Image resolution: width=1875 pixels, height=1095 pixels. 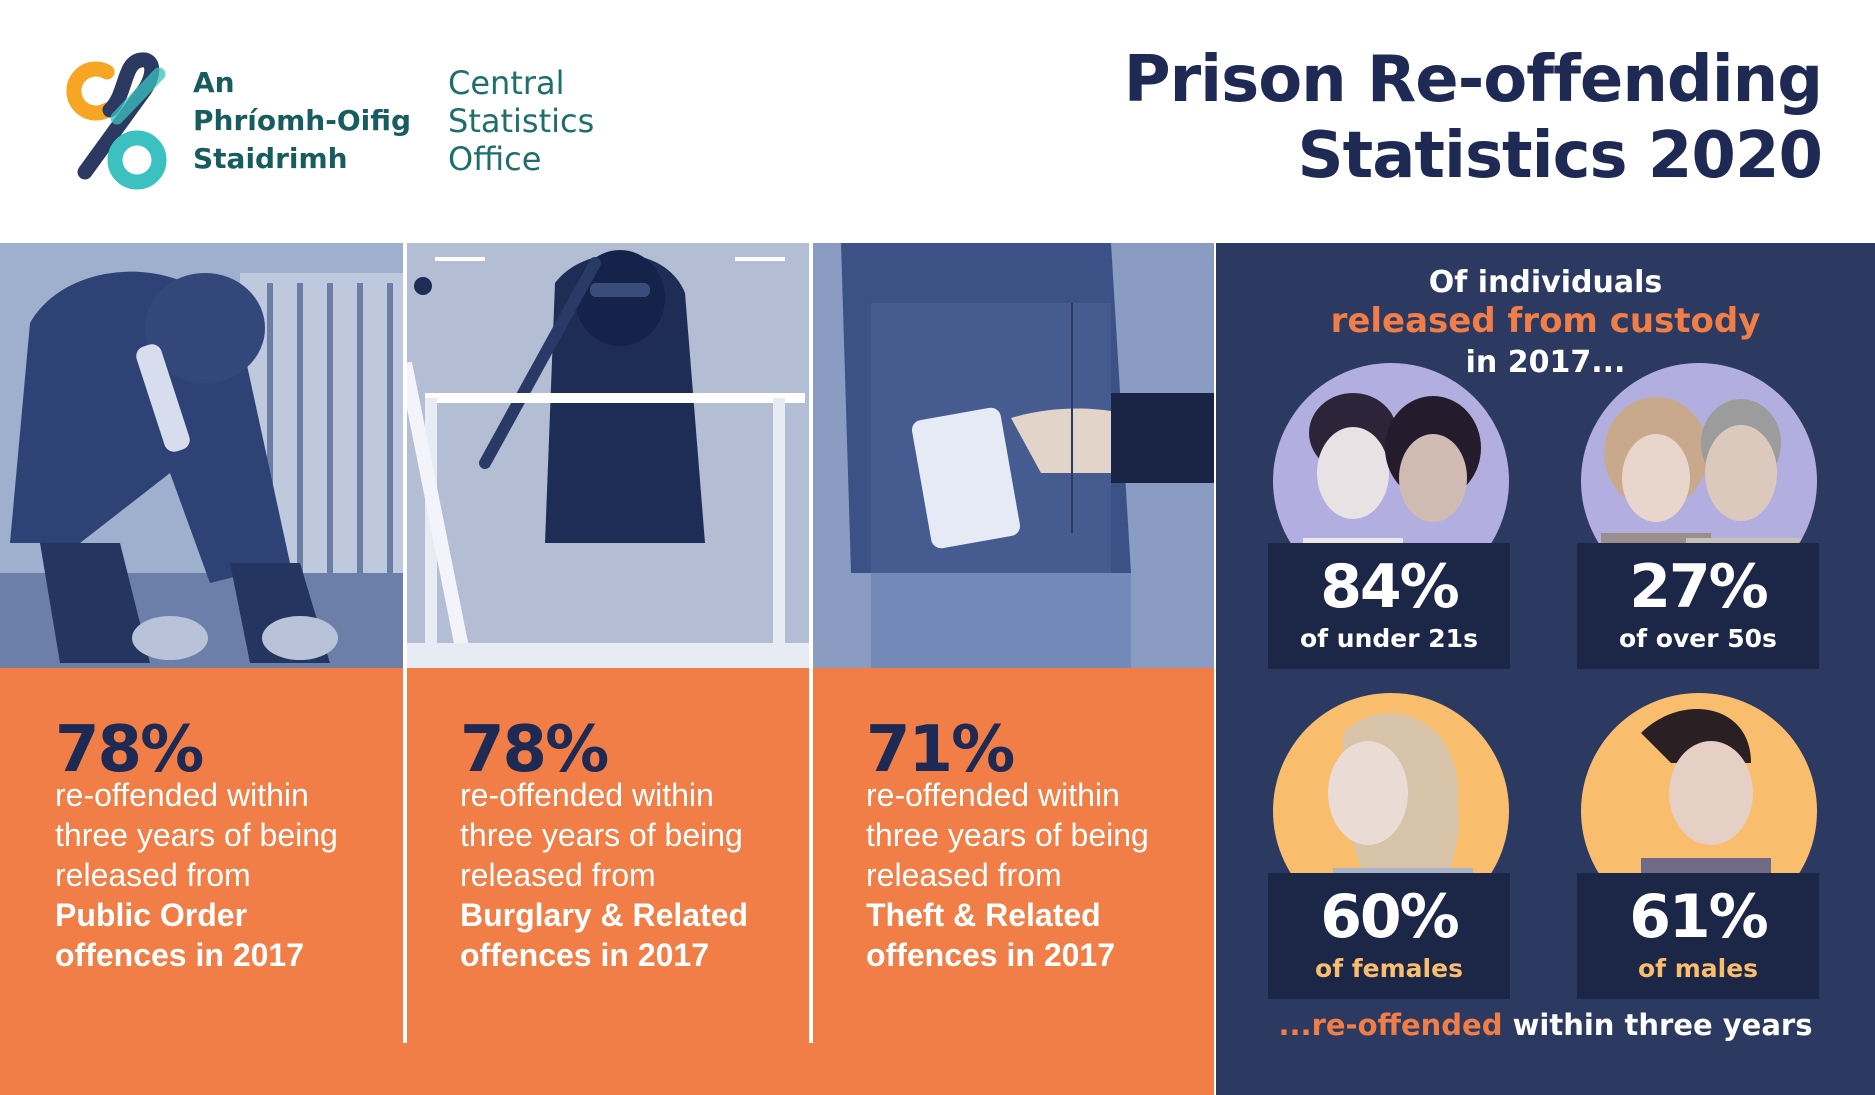 What do you see at coordinates (1473, 118) in the screenshot?
I see `page-title: Prison Re-offending Statistics 2020` at bounding box center [1473, 118].